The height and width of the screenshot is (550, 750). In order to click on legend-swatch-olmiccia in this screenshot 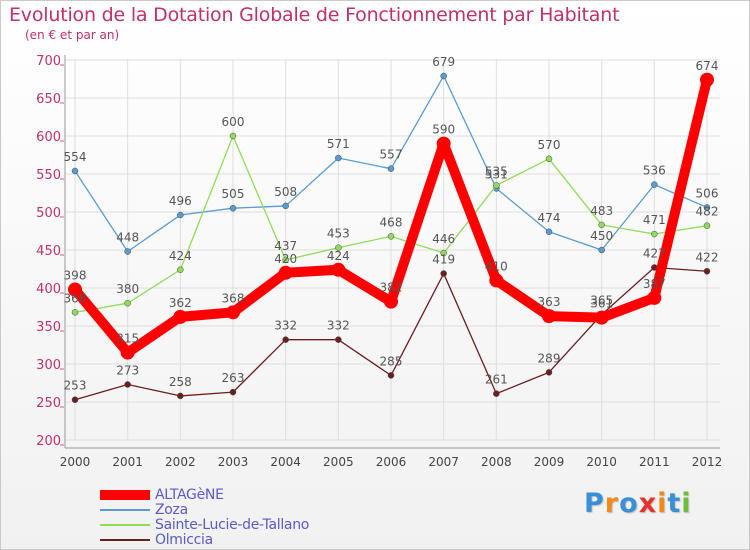, I will do `click(125, 540)`.